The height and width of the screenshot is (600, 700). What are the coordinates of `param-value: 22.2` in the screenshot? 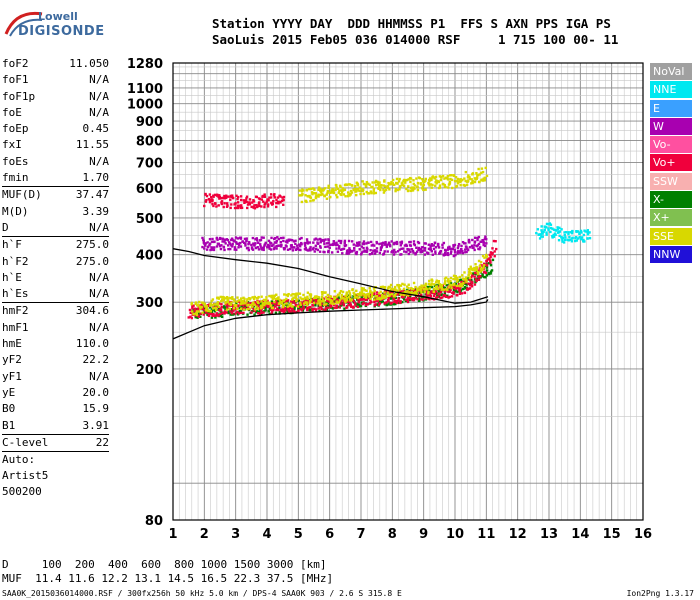 It's located at (96, 360).